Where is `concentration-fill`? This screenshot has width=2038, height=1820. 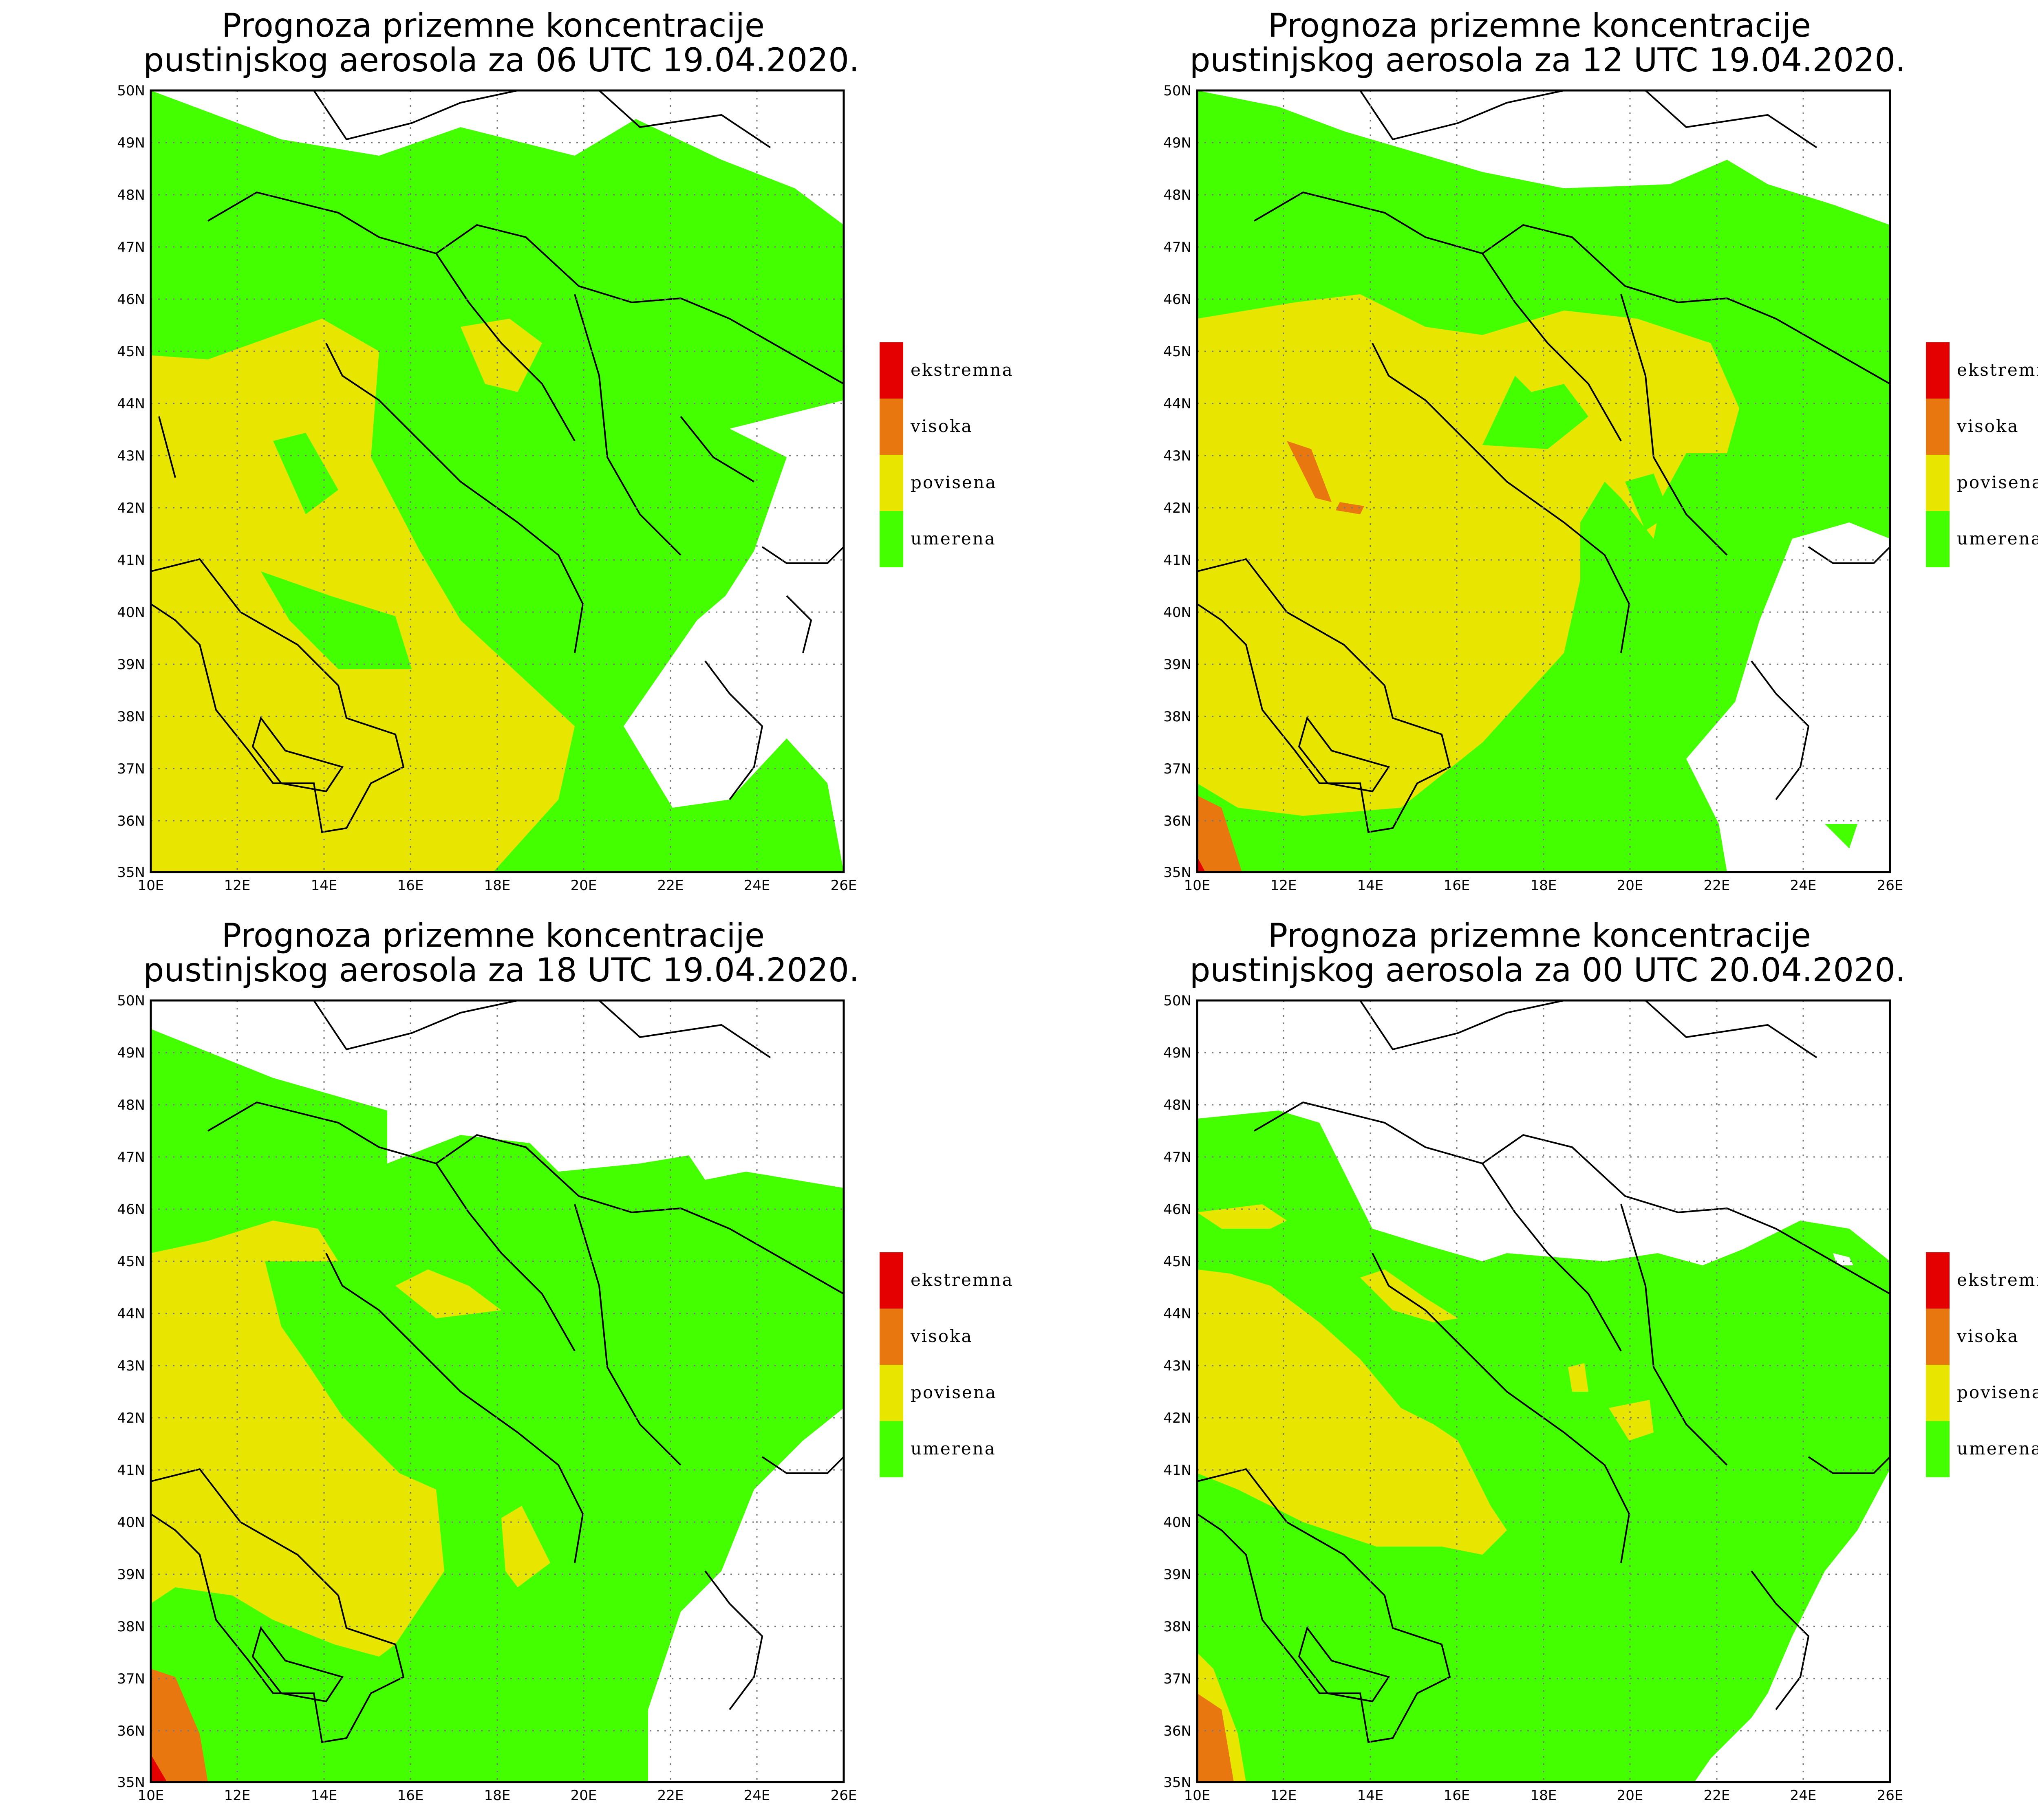
concentration-fill is located at coordinates (1543, 481).